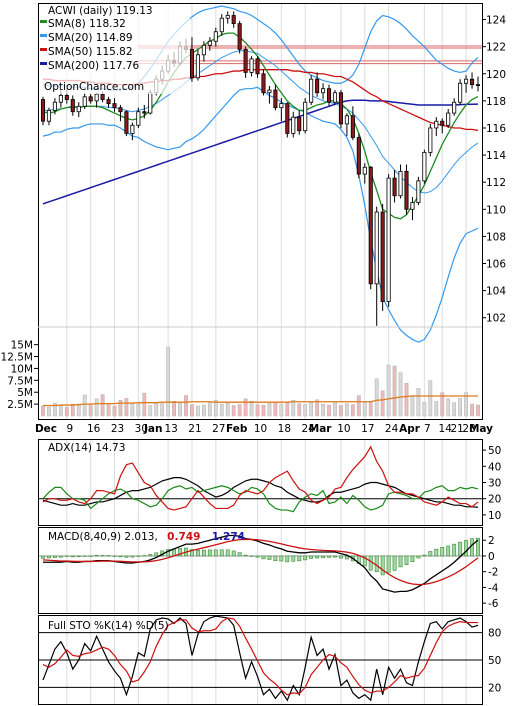 Image resolution: width=526 pixels, height=706 pixels. Describe the element at coordinates (170, 429) in the screenshot. I see `date-label: 13` at that location.